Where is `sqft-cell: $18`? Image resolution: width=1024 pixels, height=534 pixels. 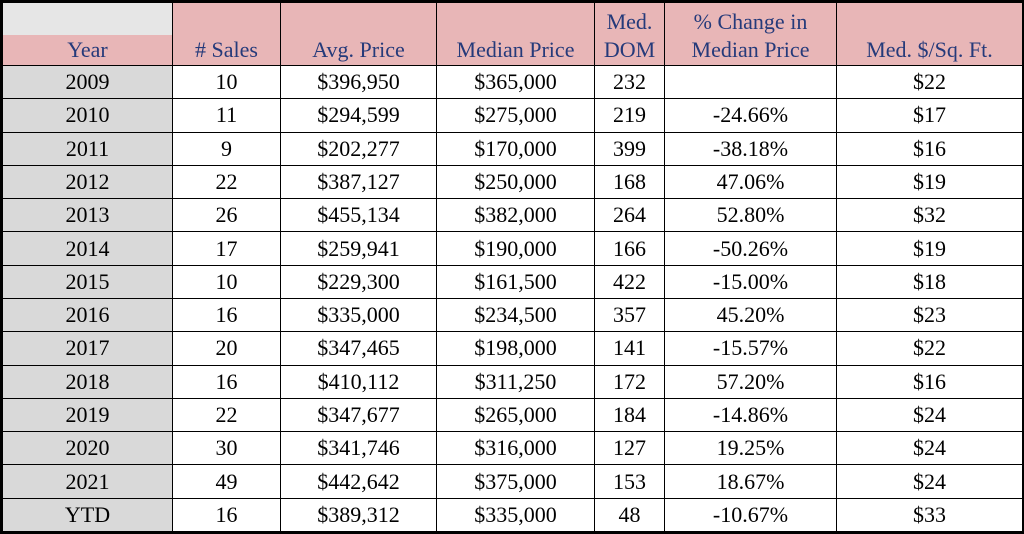
sqft-cell: $18 is located at coordinates (929, 281).